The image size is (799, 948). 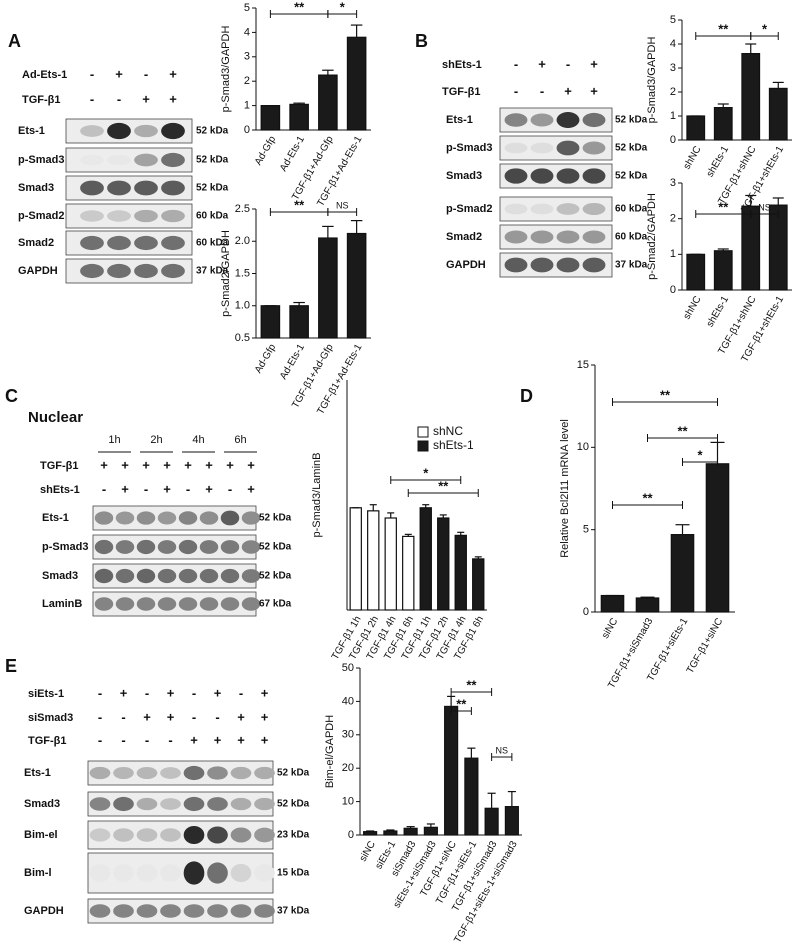 What do you see at coordinates (317, 495) in the screenshot?
I see `y-axis-label: p-Smad3/LaminB` at bounding box center [317, 495].